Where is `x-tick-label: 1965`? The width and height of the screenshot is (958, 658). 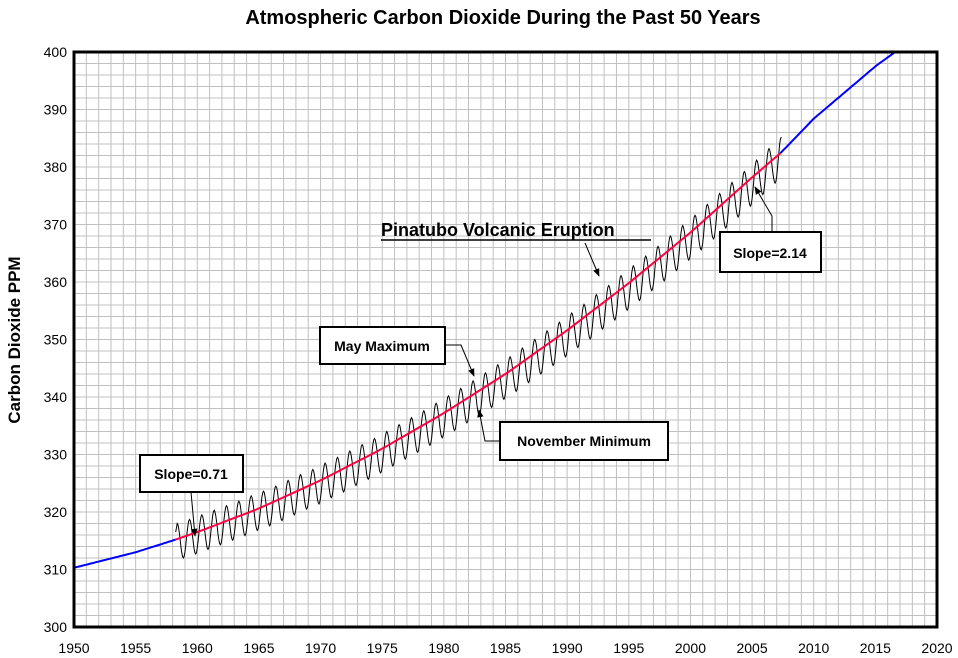
x-tick-label: 1965 is located at coordinates (258, 648).